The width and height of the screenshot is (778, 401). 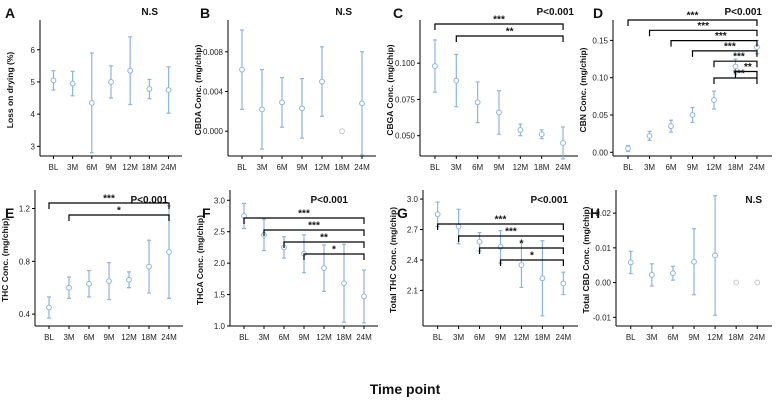 I want to click on panel-c-stat-label: P<0.001, so click(x=555, y=12).